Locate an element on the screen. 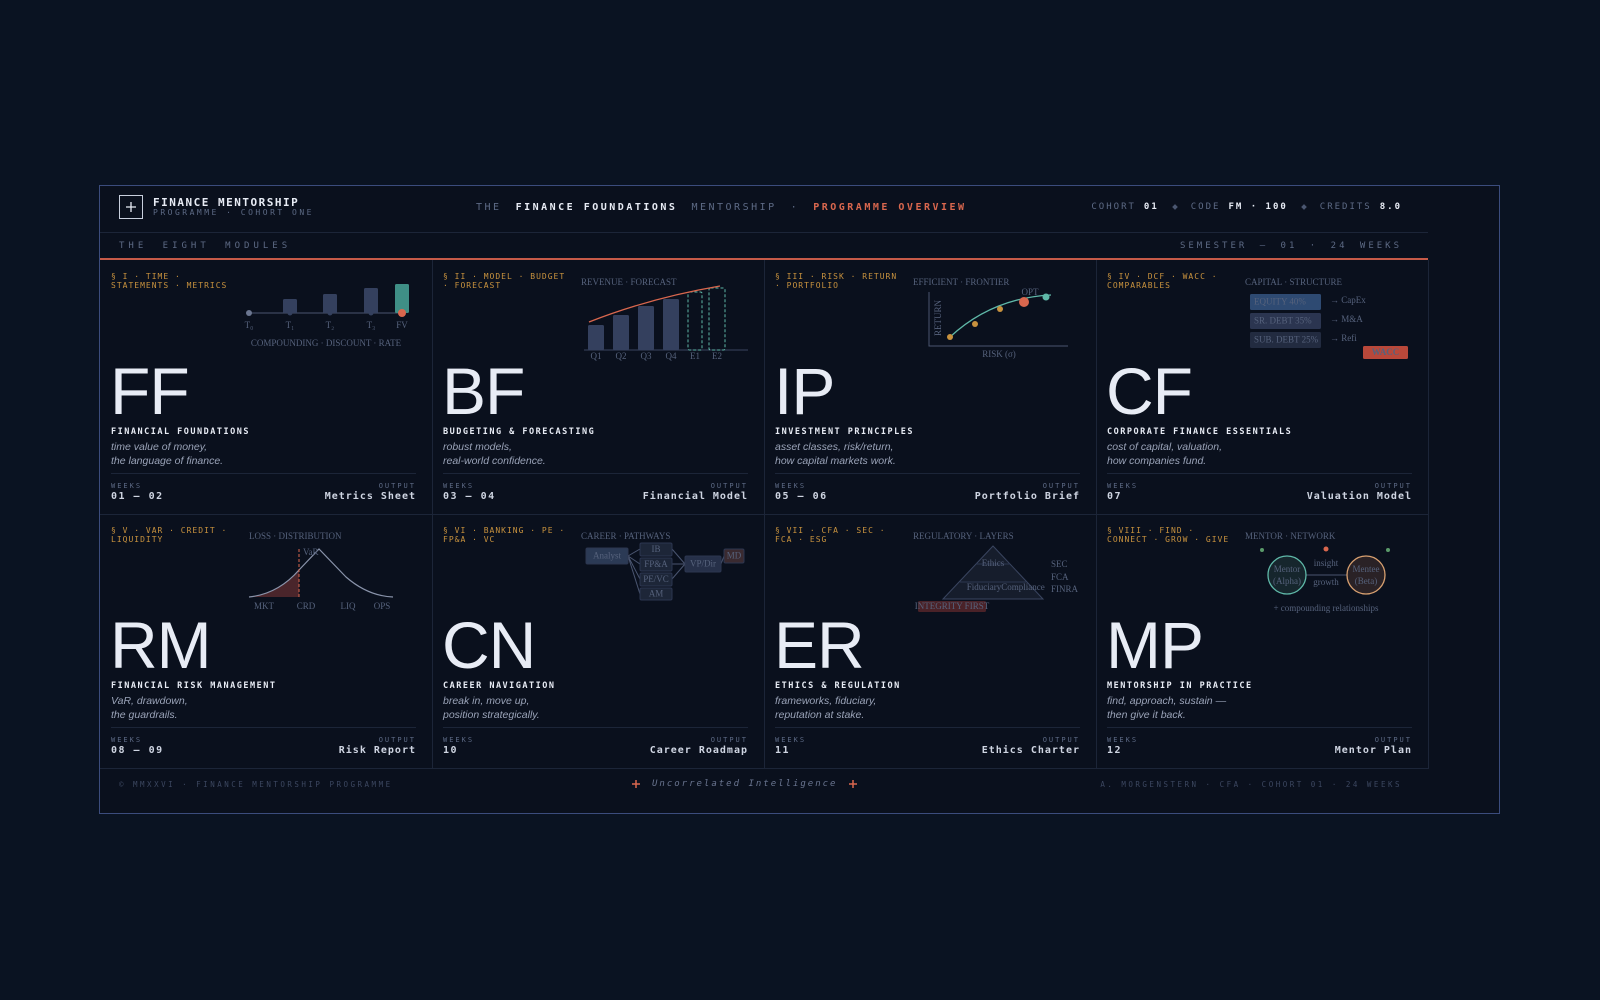 Image resolution: width=1600 pixels, height=1000 pixels. sketch-label: E2 is located at coordinates (717, 356).